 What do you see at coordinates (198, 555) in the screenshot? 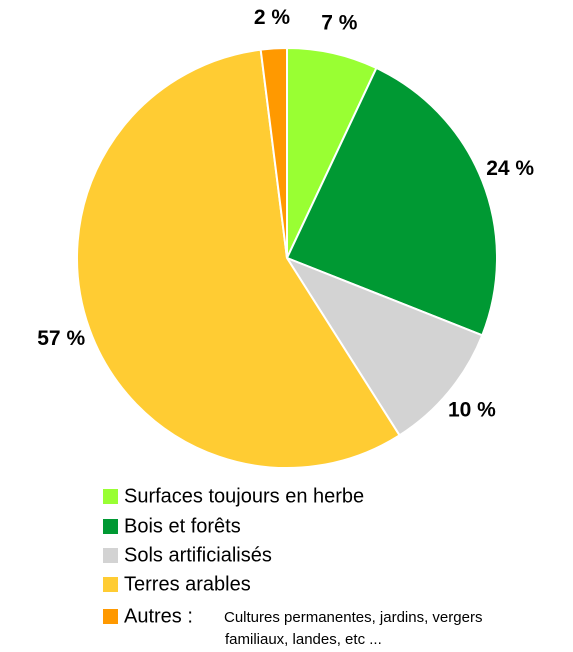
I see `legend-label: Sols artificialisés` at bounding box center [198, 555].